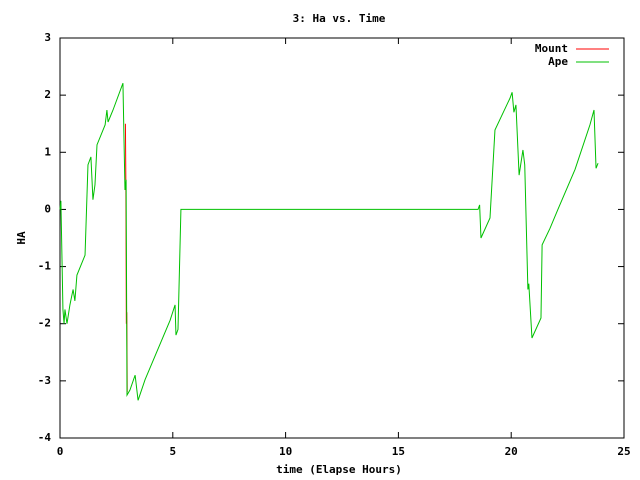 The height and width of the screenshot is (480, 640). What do you see at coordinates (398, 451) in the screenshot?
I see `x-tick-label: 15` at bounding box center [398, 451].